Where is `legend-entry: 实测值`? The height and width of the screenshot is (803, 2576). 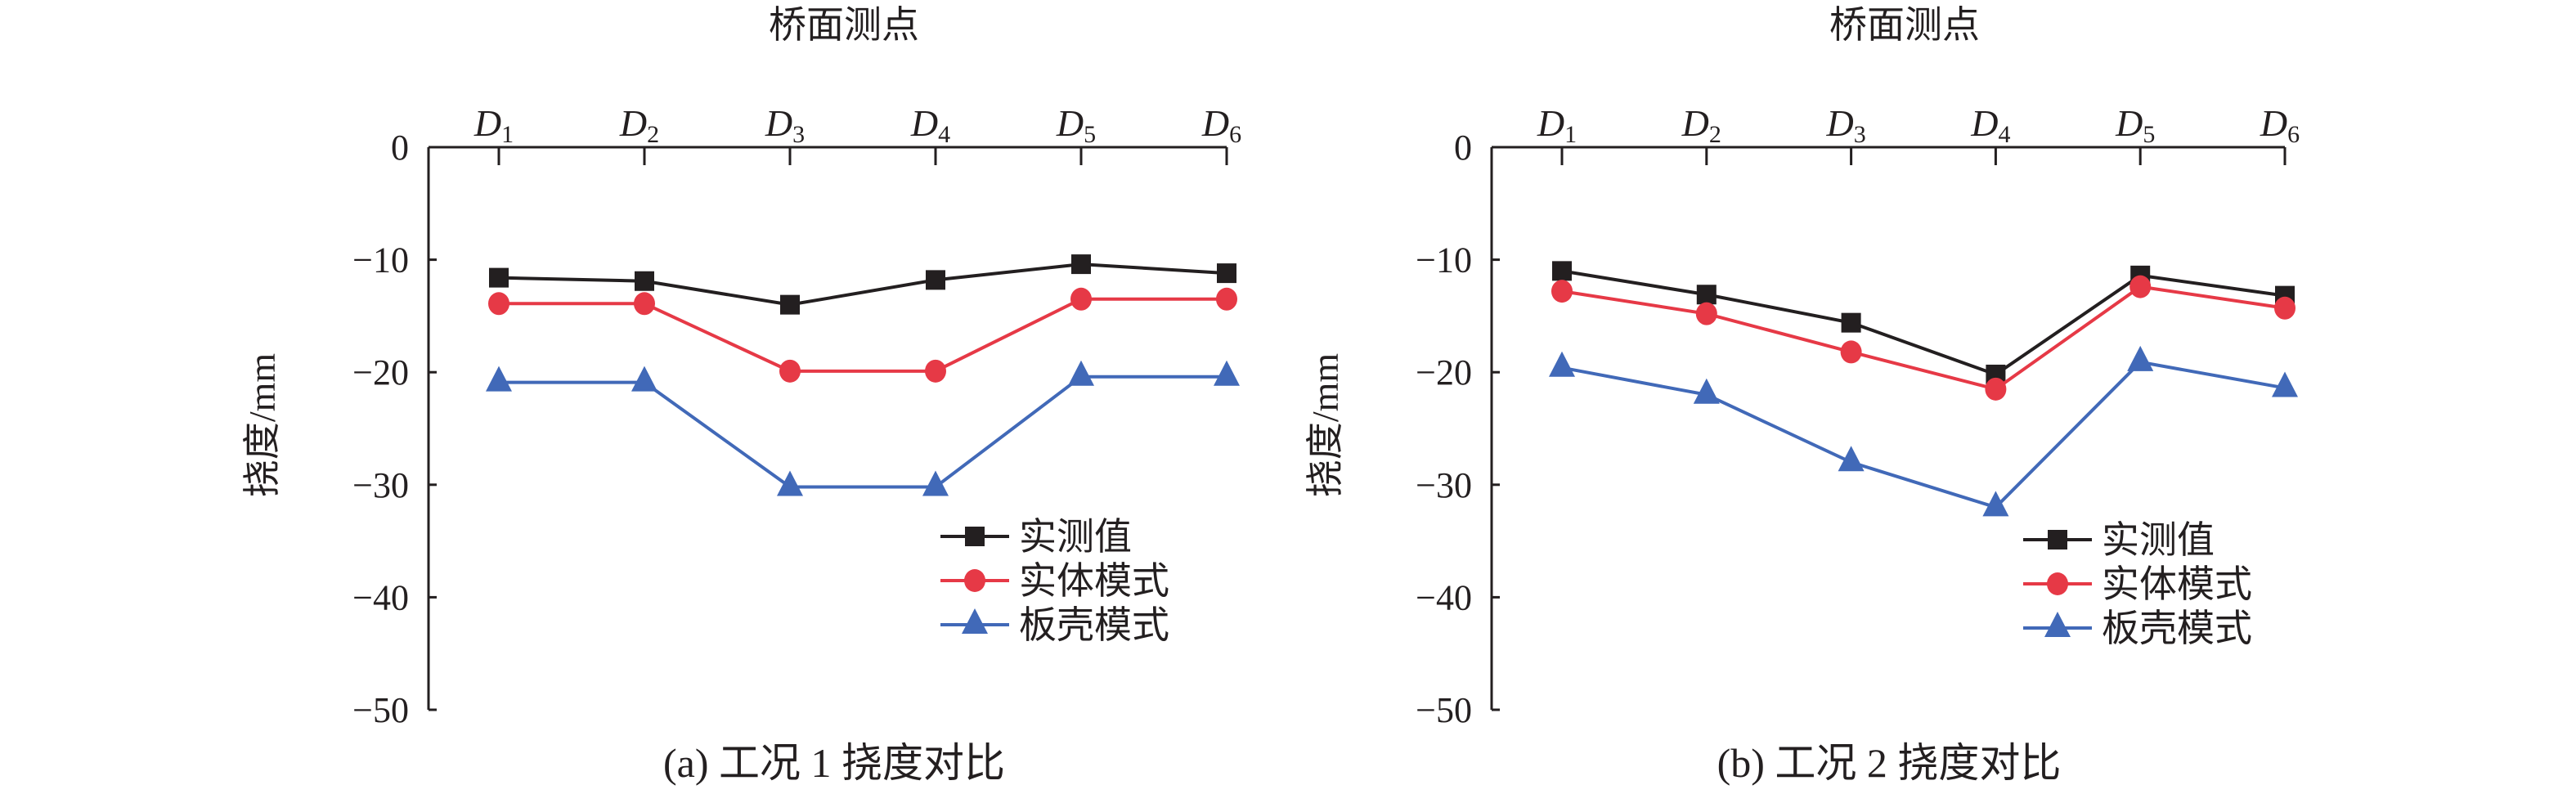
legend-entry: 实测值 is located at coordinates (2119, 540).